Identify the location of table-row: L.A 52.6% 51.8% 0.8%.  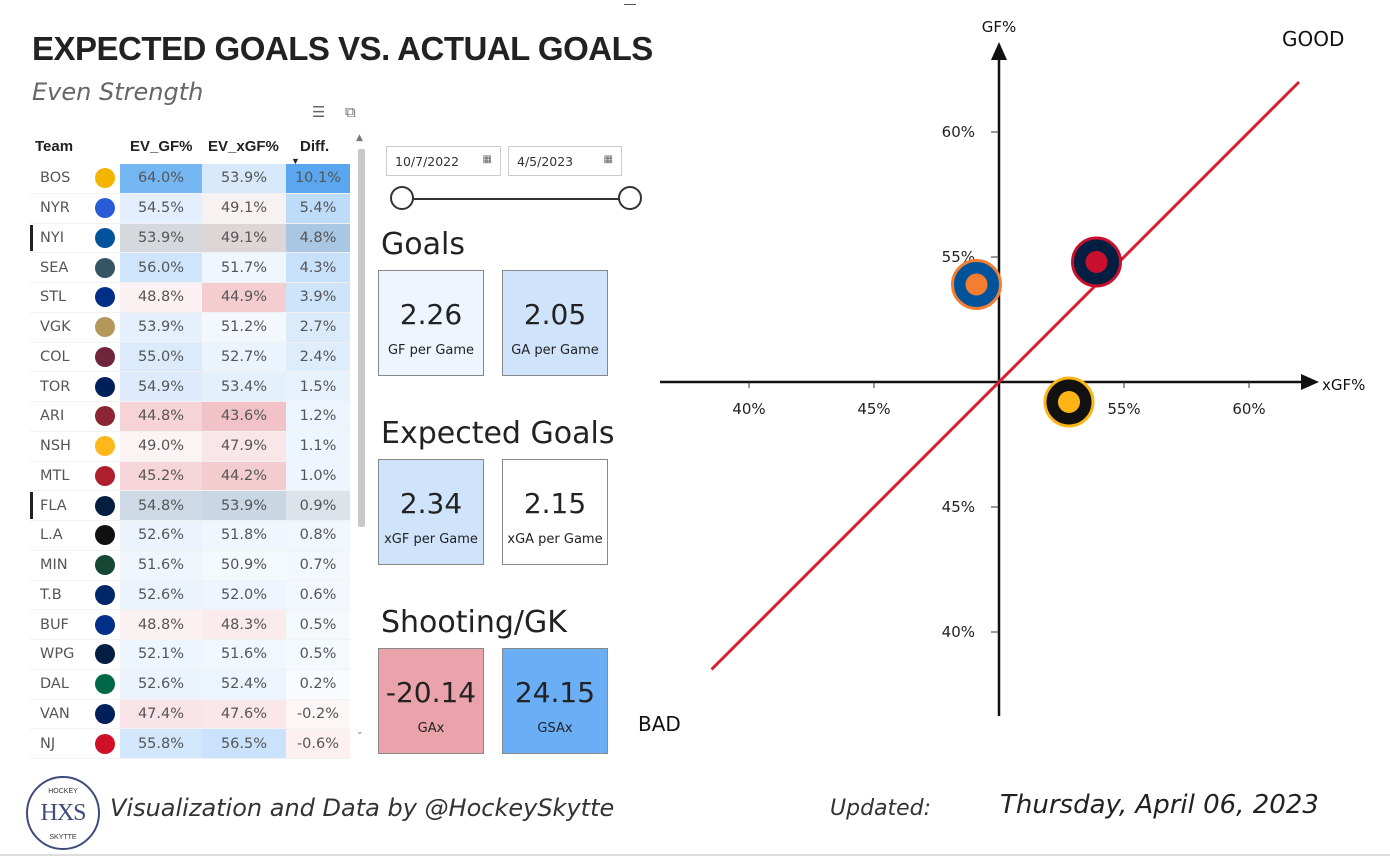
(190, 536).